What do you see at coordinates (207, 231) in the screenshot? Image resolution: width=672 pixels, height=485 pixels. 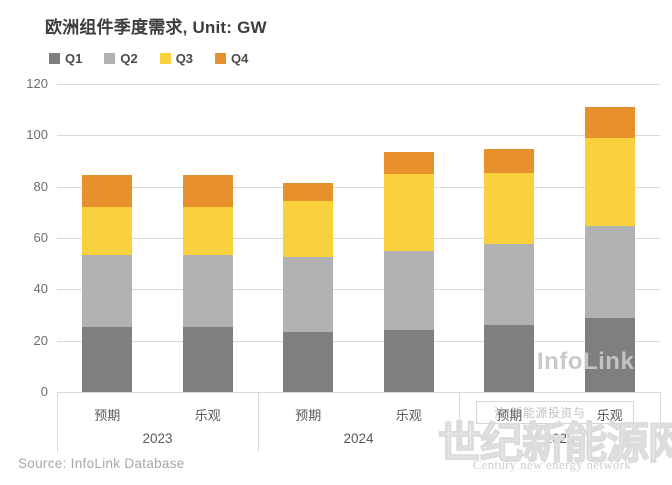 I see `bar-segment-2023-乐观-q3` at bounding box center [207, 231].